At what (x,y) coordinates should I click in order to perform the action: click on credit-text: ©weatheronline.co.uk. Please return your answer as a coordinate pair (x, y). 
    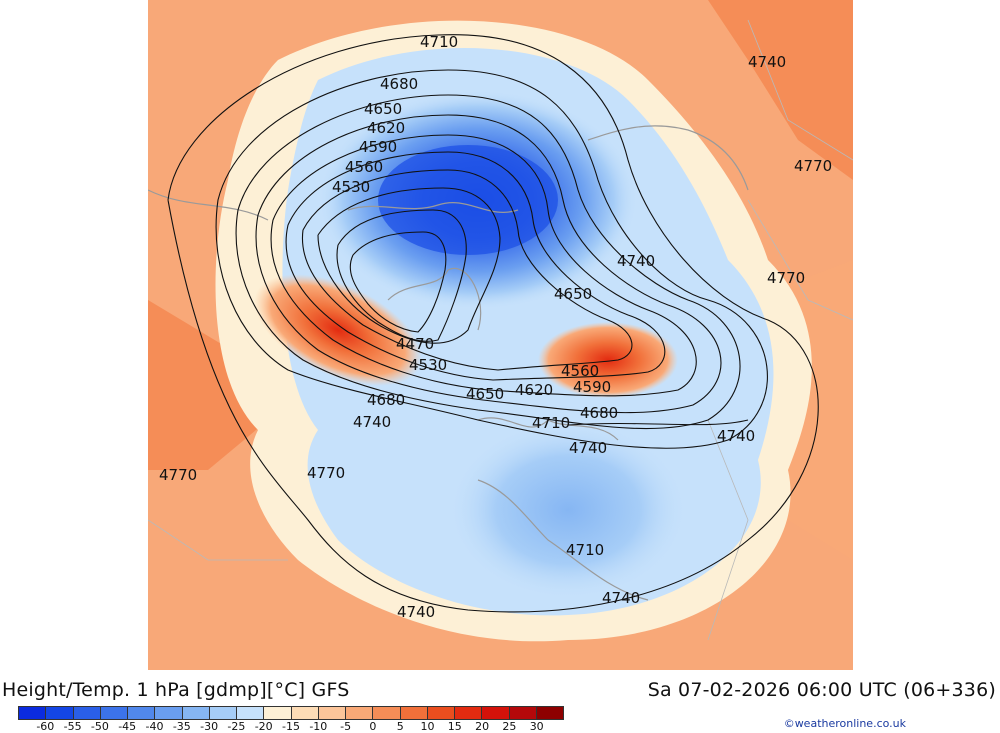
    Looking at the image, I should click on (844, 723).